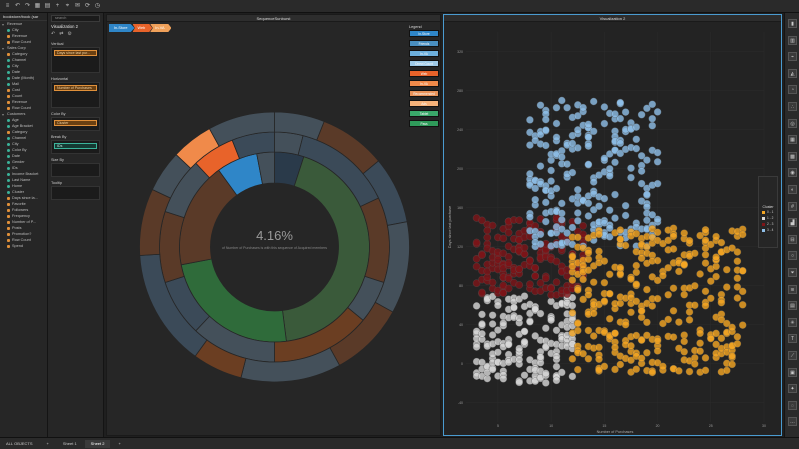  Describe the element at coordinates (792, 90) in the screenshot. I see `pie-chart-icon: ◔` at that location.